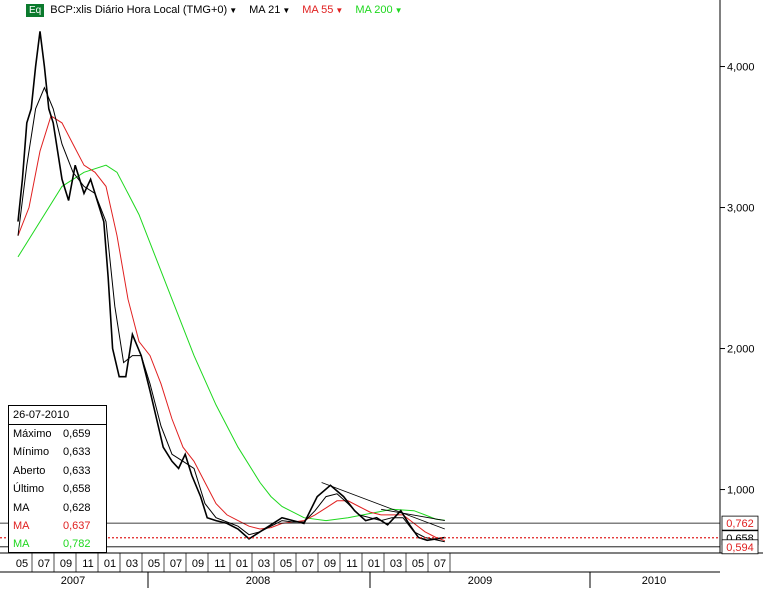 This screenshot has width=763, height=593. Describe the element at coordinates (741, 209) in the screenshot. I see `y-tick-label: 3,000` at that location.